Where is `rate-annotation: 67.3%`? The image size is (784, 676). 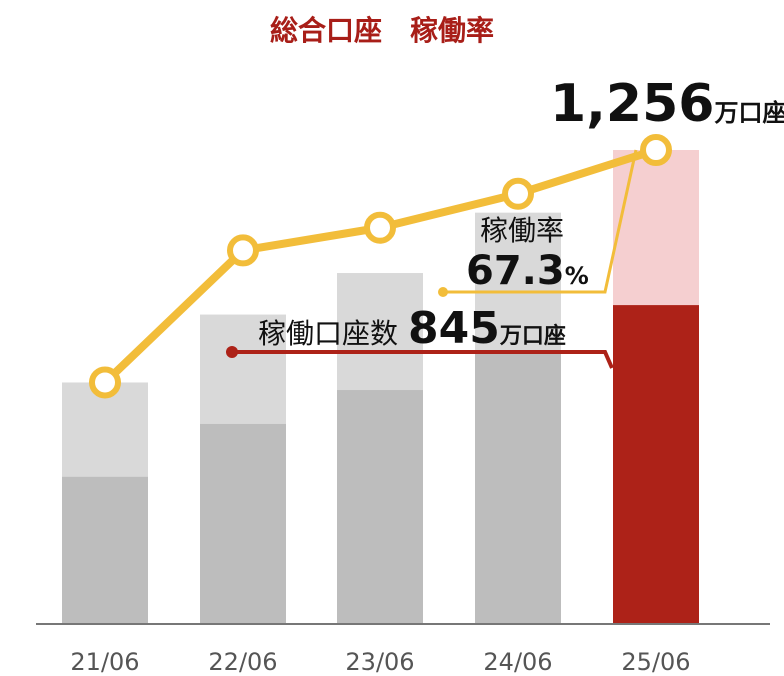
rate-annotation: 67.3% is located at coordinates (527, 271).